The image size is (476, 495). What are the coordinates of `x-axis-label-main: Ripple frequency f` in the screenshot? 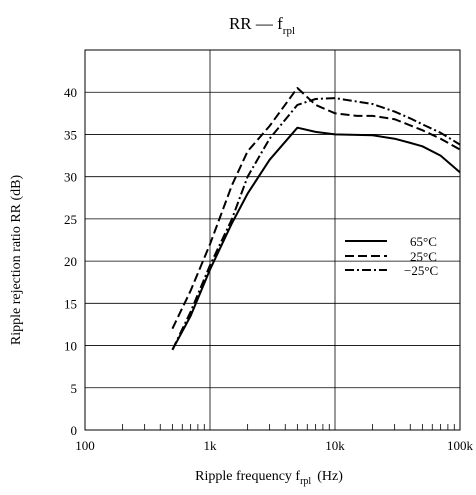 It's located at (247, 476).